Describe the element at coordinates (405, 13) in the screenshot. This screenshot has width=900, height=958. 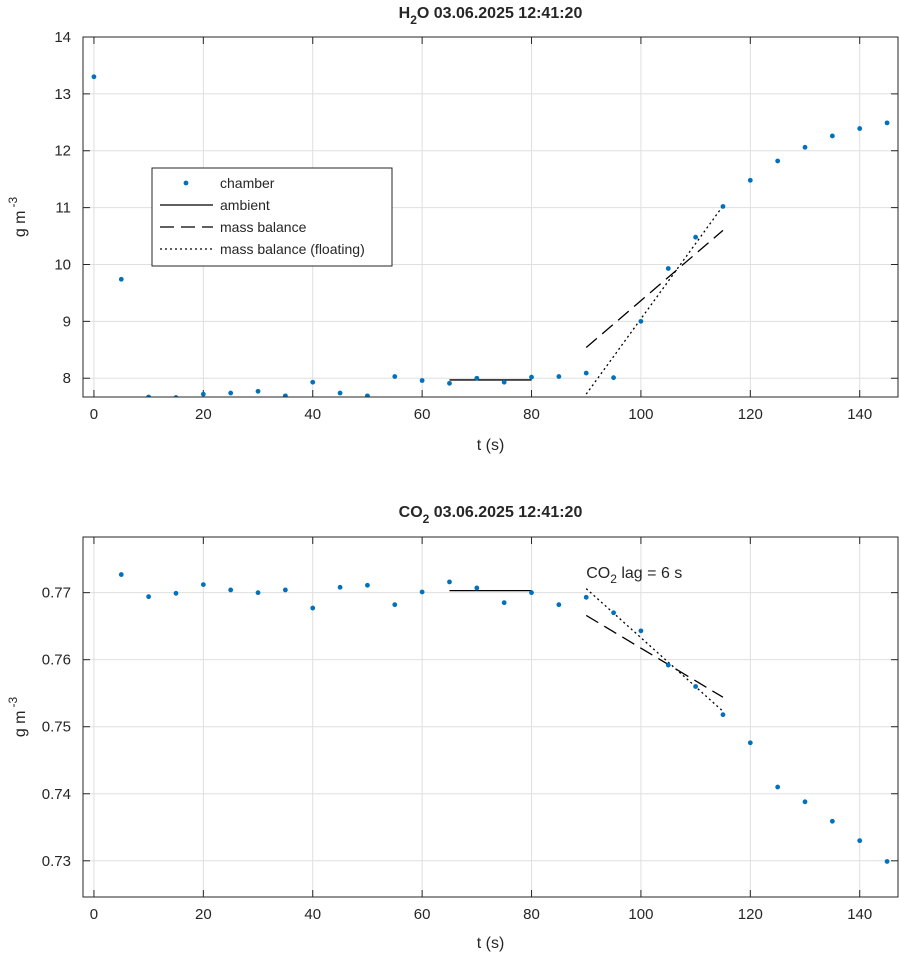
I see `title-main: H` at that location.